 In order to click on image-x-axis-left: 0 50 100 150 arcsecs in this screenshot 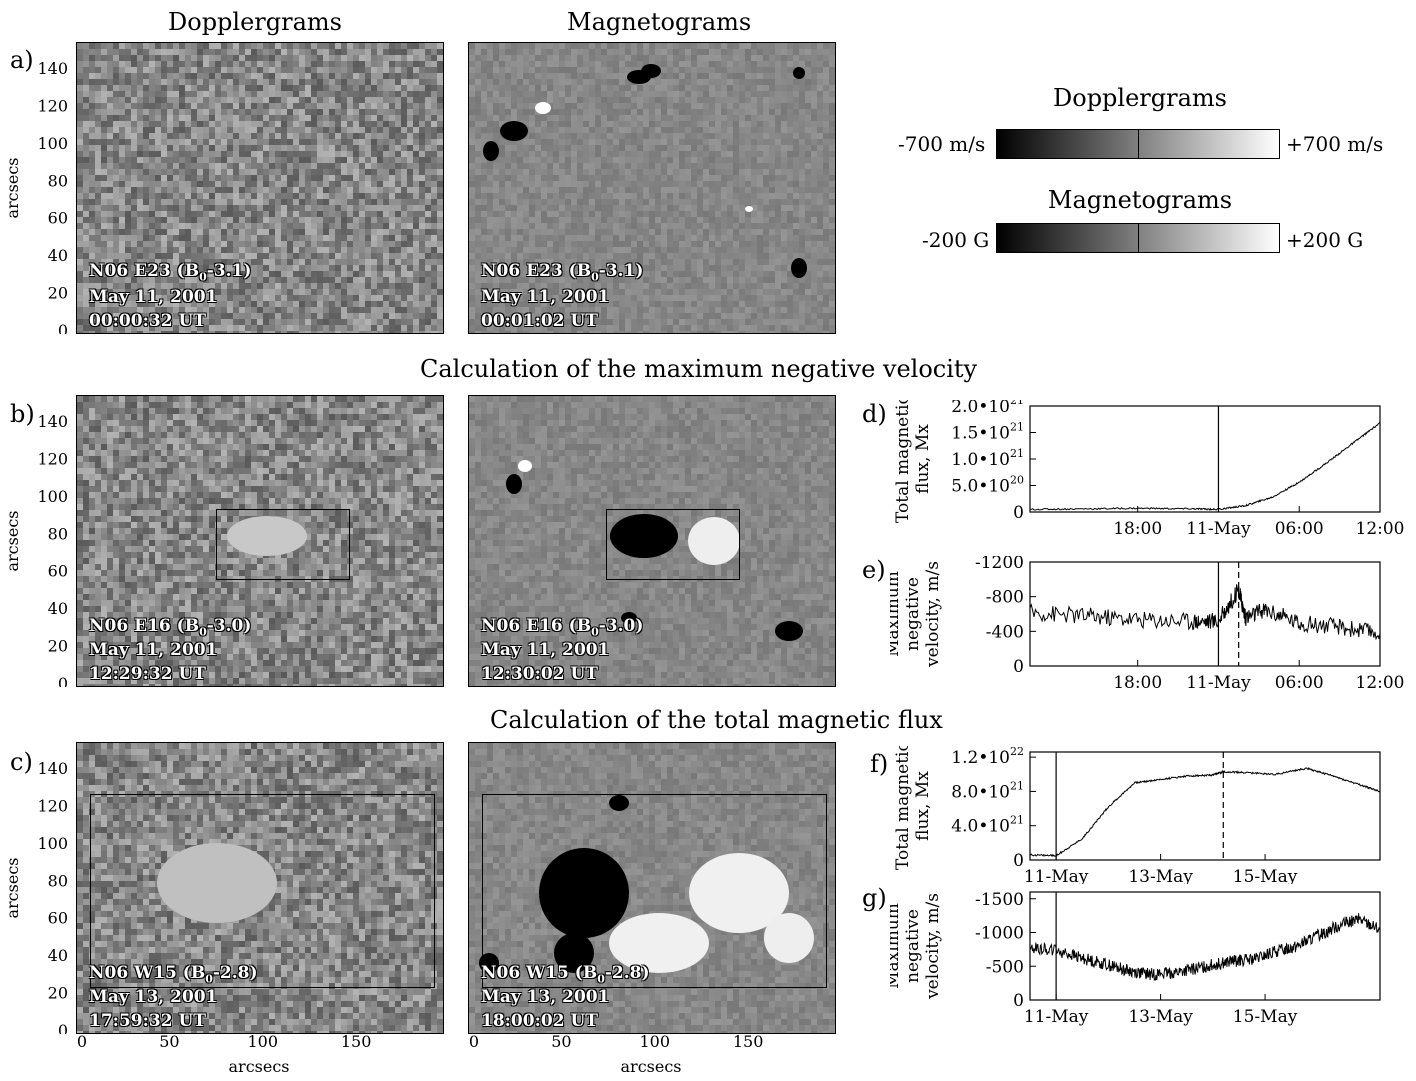, I will do `click(259, 1054)`.